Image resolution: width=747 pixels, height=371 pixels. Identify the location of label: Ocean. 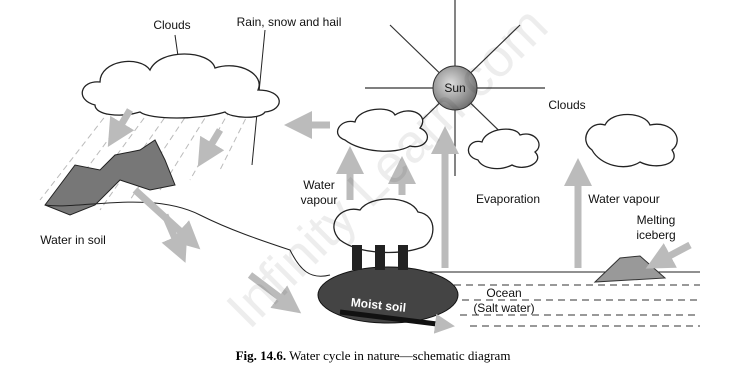
(503, 293).